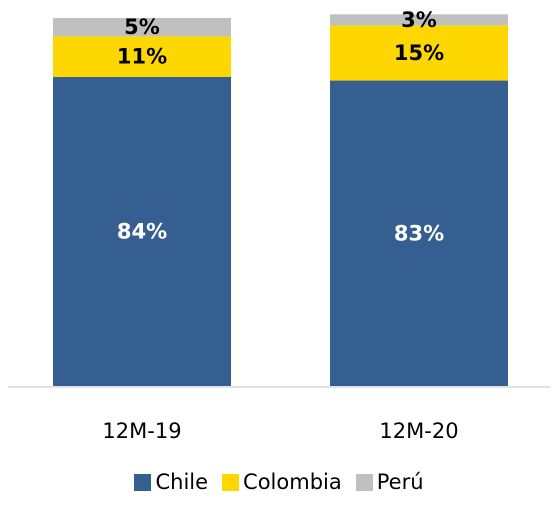  I want to click on data-label-perú-0: 5%, so click(142, 27).